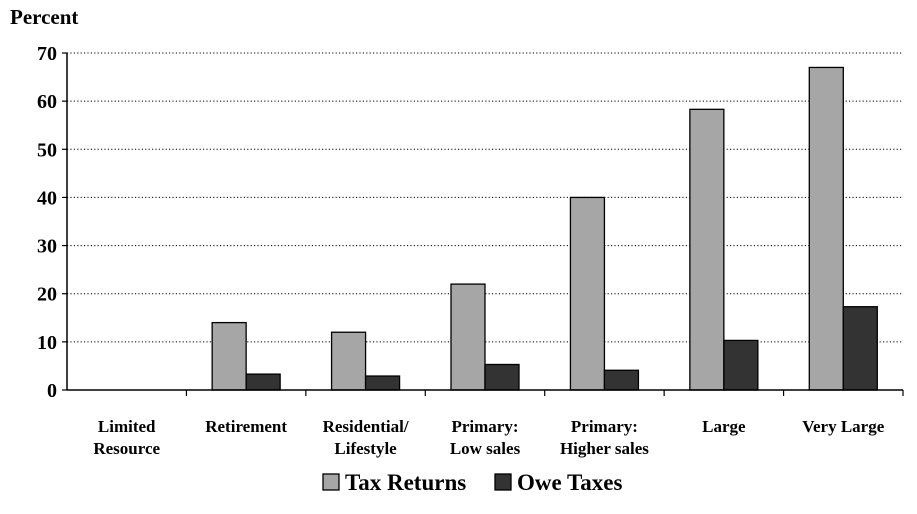  I want to click on y-tick-label: 10, so click(47, 343).